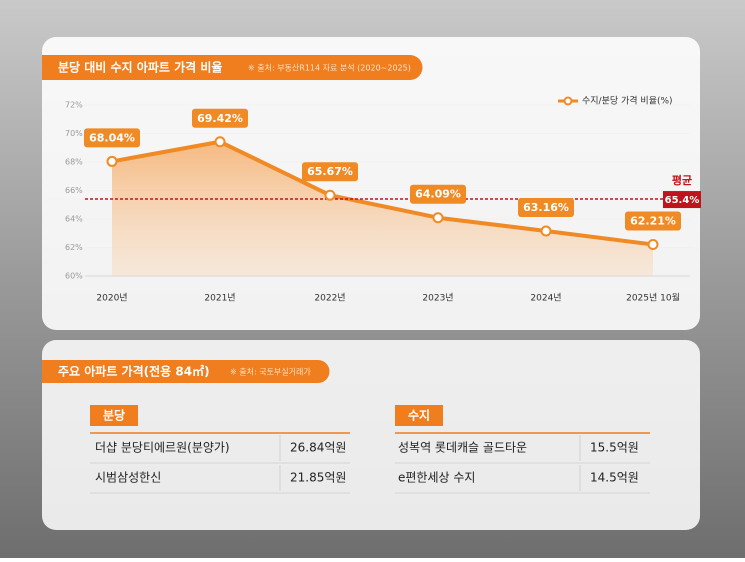 This screenshot has width=745, height=562. I want to click on apartment-price: 21.85억원, so click(318, 478).